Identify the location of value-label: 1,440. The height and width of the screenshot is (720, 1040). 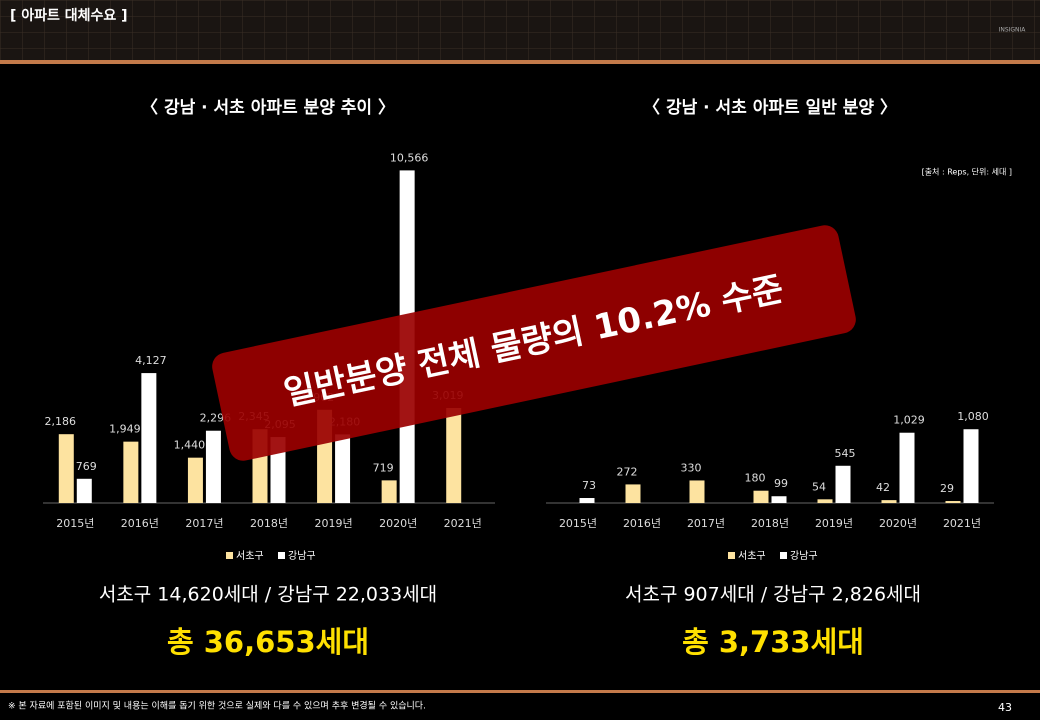
(190, 445).